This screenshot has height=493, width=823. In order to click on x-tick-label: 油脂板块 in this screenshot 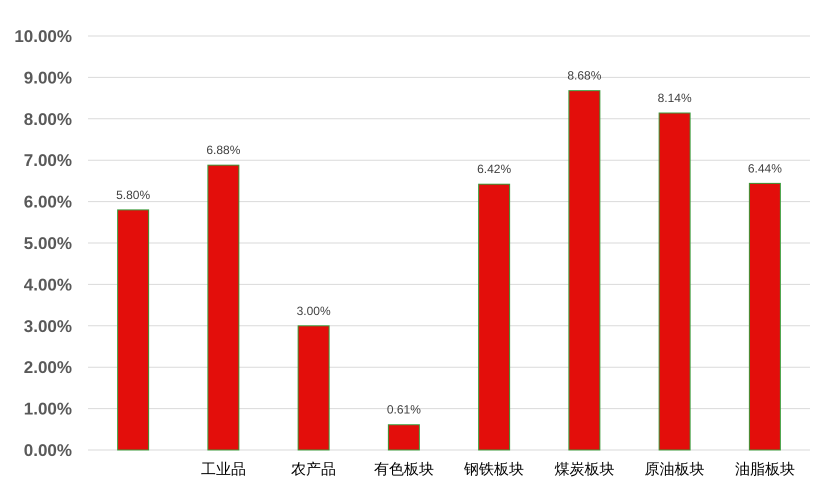, I will do `click(764, 469)`.